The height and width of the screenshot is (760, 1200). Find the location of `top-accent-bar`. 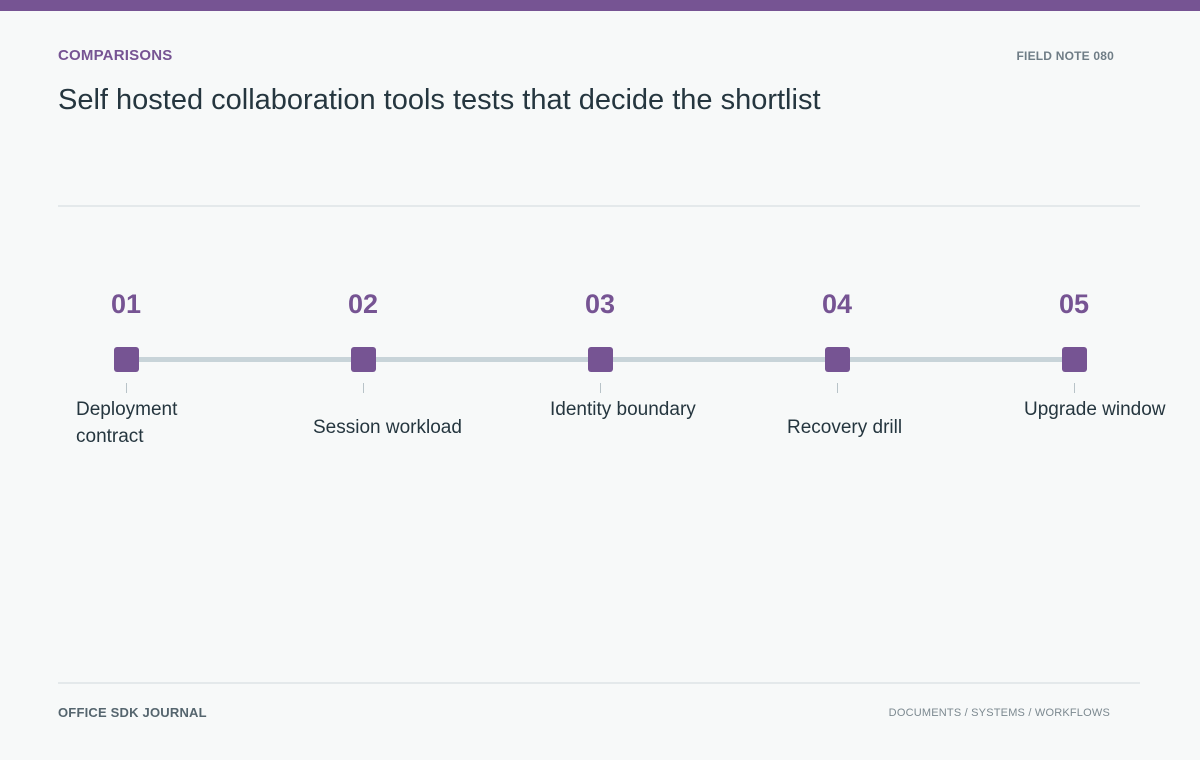

top-accent-bar is located at coordinates (600, 5).